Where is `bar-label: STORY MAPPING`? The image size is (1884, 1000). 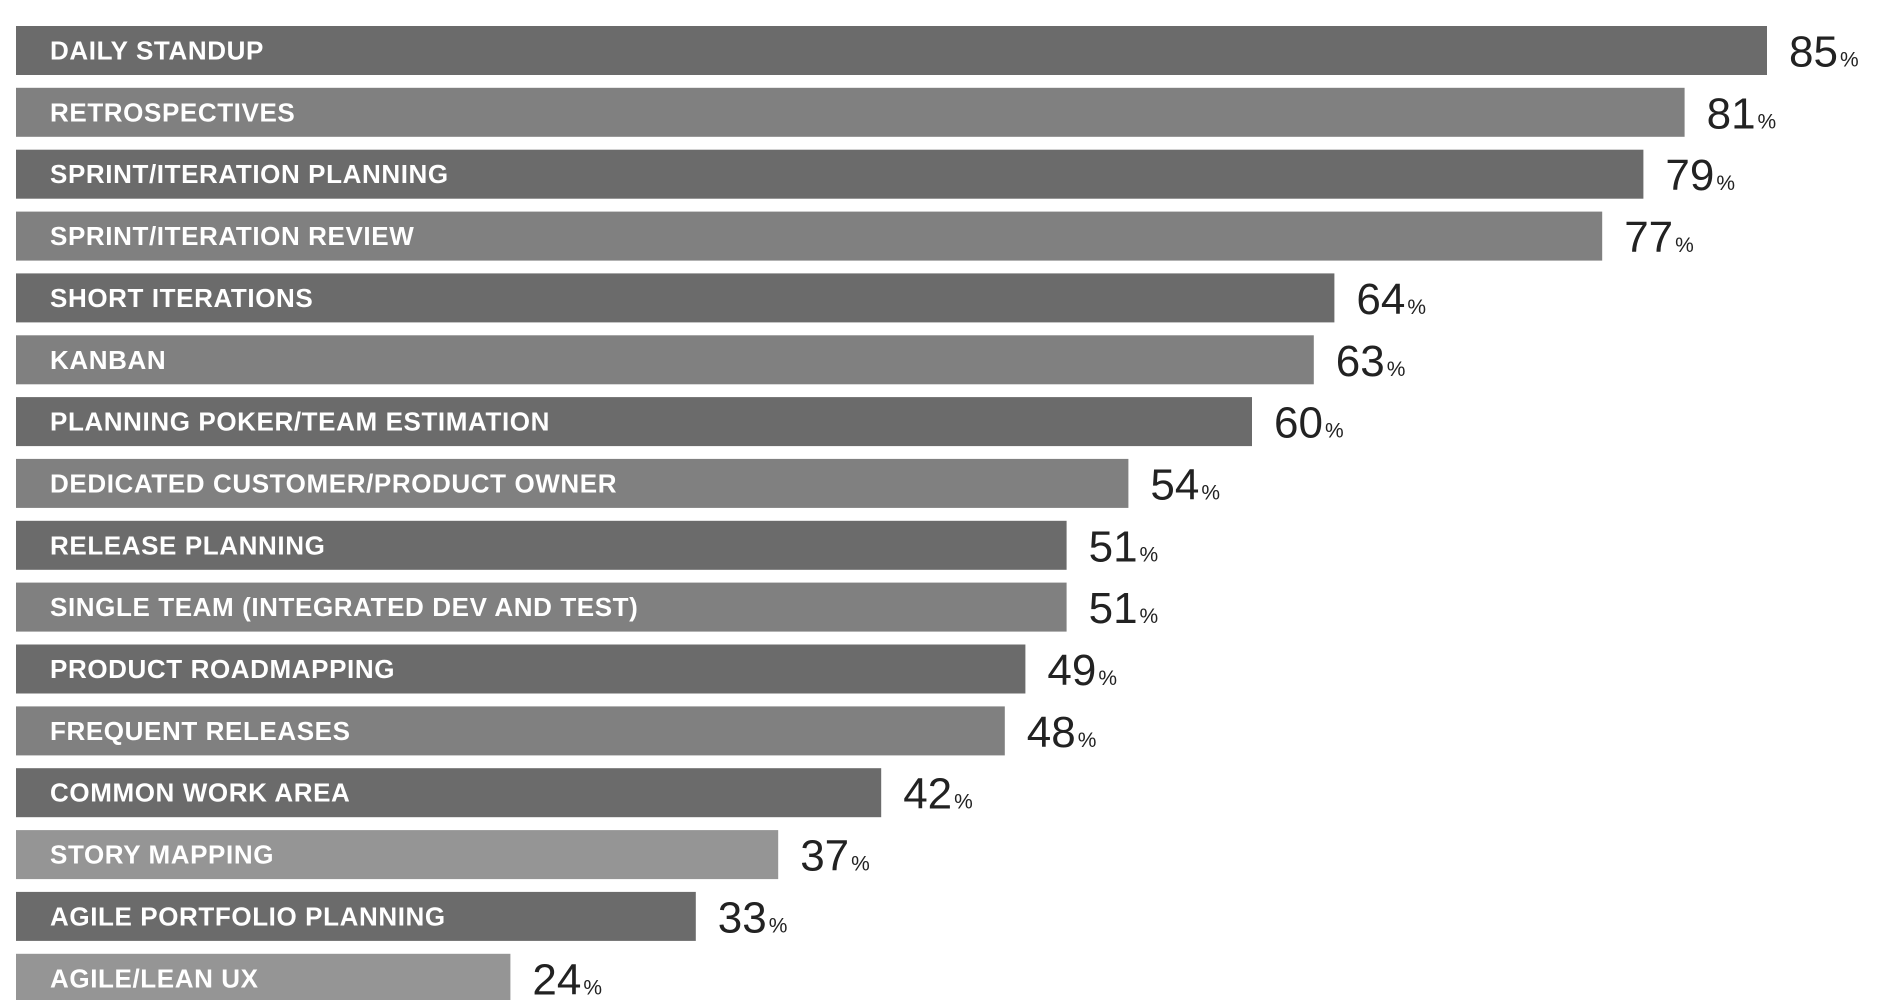
bar-label: STORY MAPPING is located at coordinates (162, 855).